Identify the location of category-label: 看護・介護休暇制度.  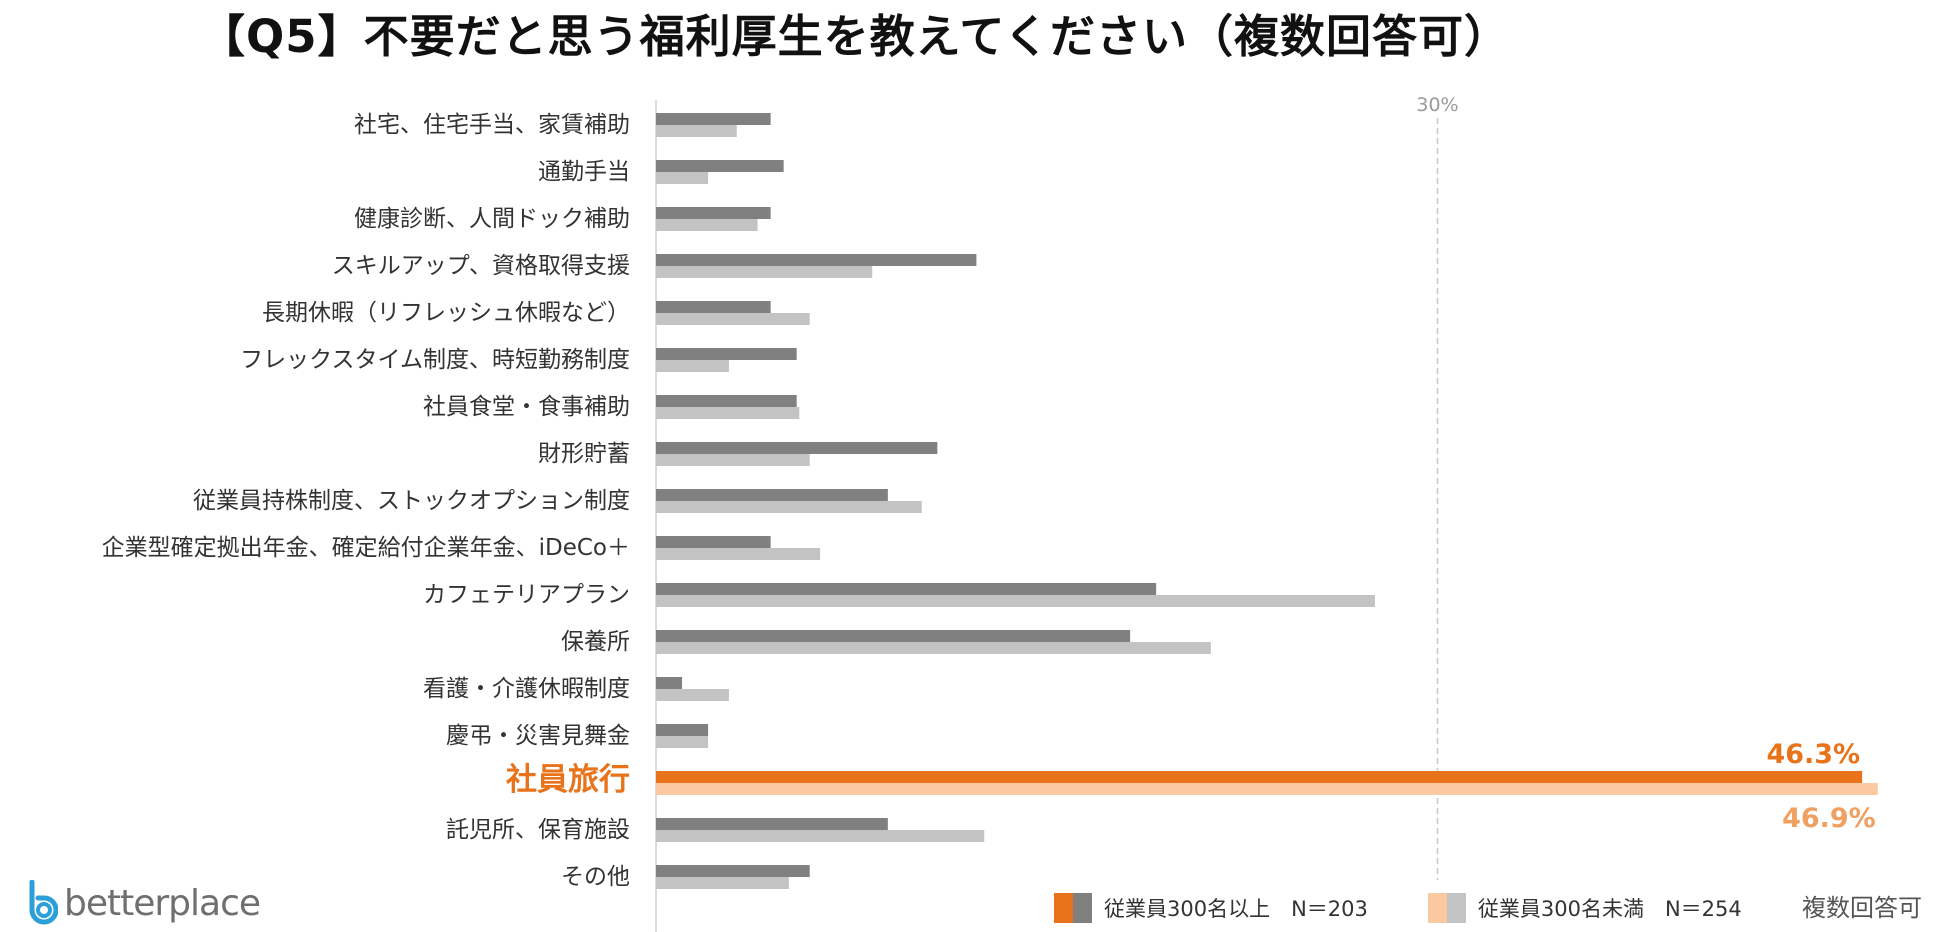
(526, 689).